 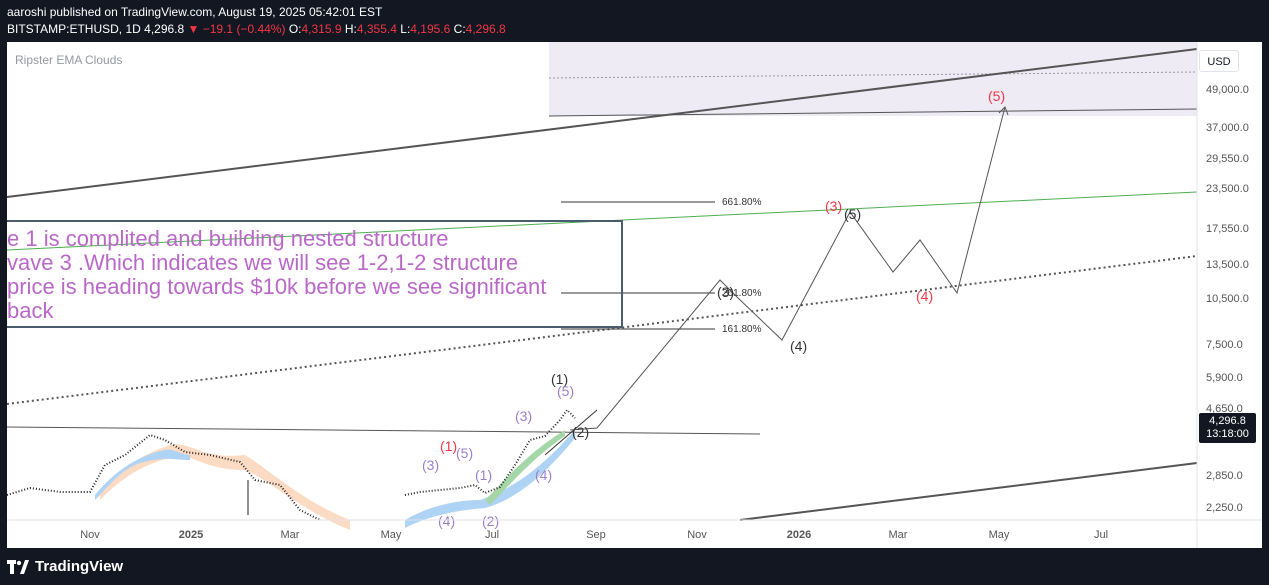 I want to click on open-value: 4,315.9, so click(x=321, y=29).